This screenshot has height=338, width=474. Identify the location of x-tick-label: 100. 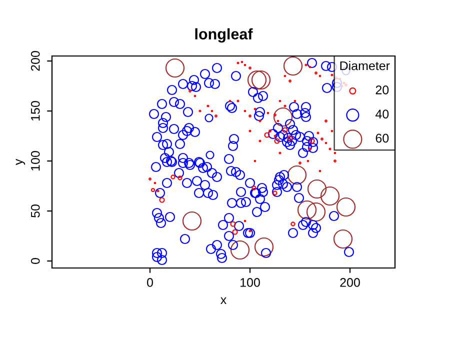
(250, 282).